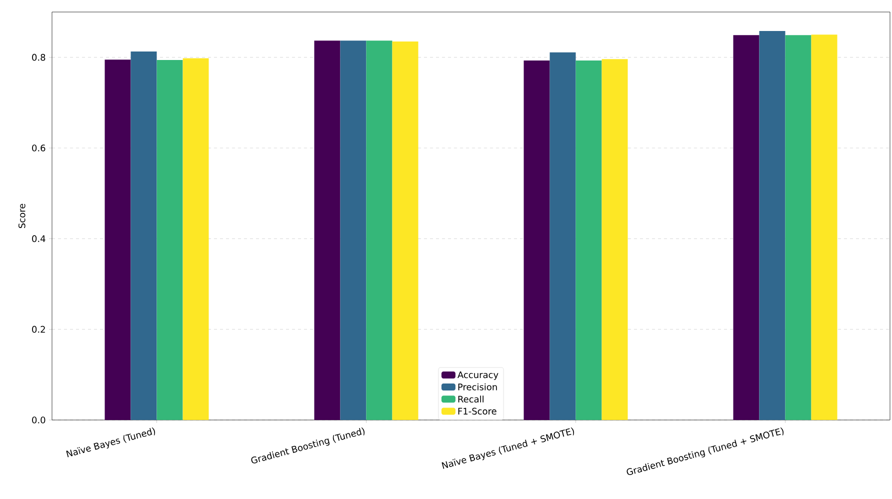 Image resolution: width=892 pixels, height=499 pixels. What do you see at coordinates (39, 420) in the screenshot?
I see `y-tick-label: 0.0` at bounding box center [39, 420].